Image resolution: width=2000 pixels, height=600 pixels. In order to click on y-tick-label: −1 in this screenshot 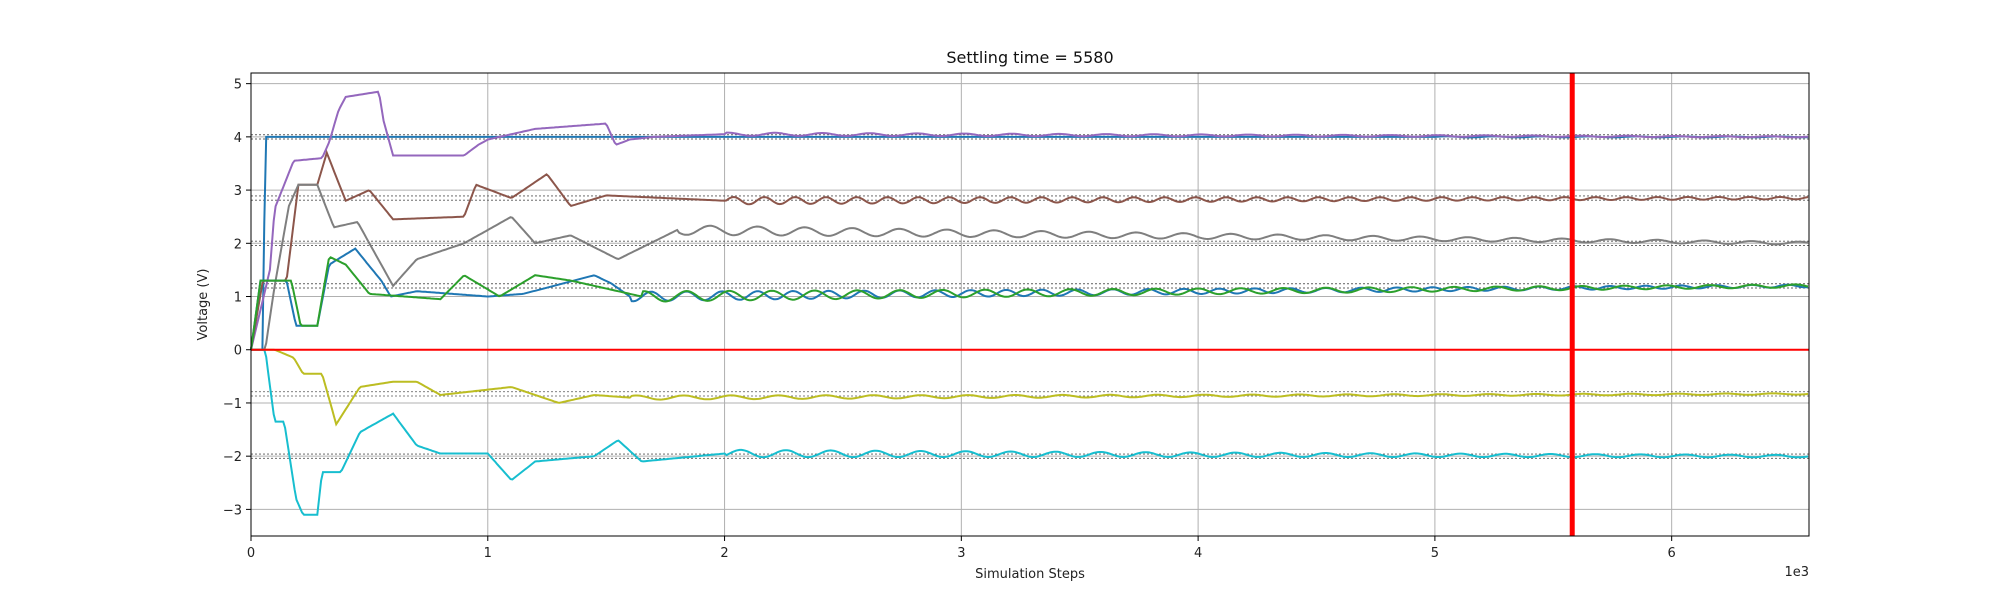, I will do `click(232, 404)`.